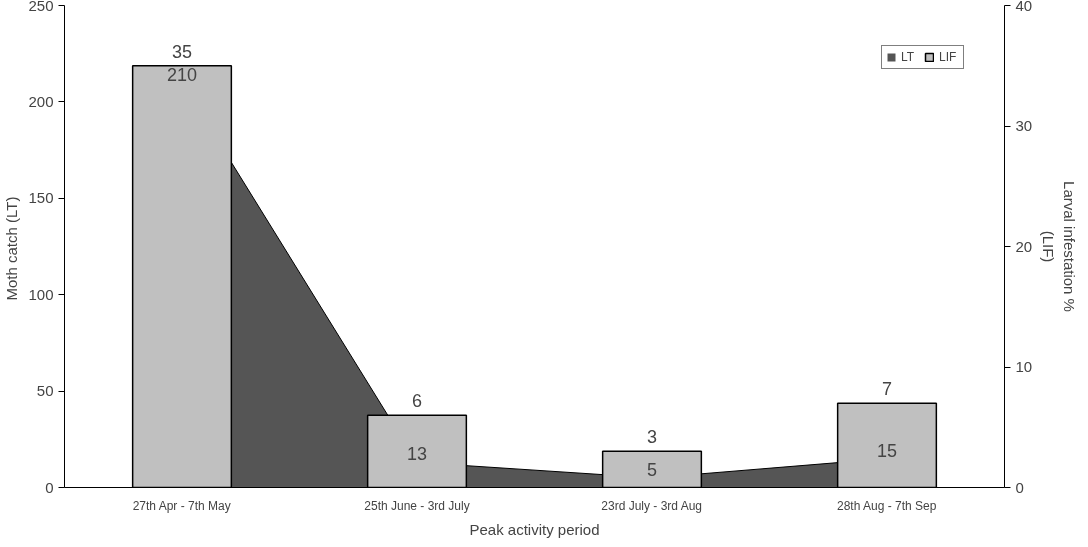 This screenshot has height=547, width=1088. Describe the element at coordinates (1059, 246) in the screenshot. I see `y2-axis-title: Larval infestation % (LIF)` at that location.